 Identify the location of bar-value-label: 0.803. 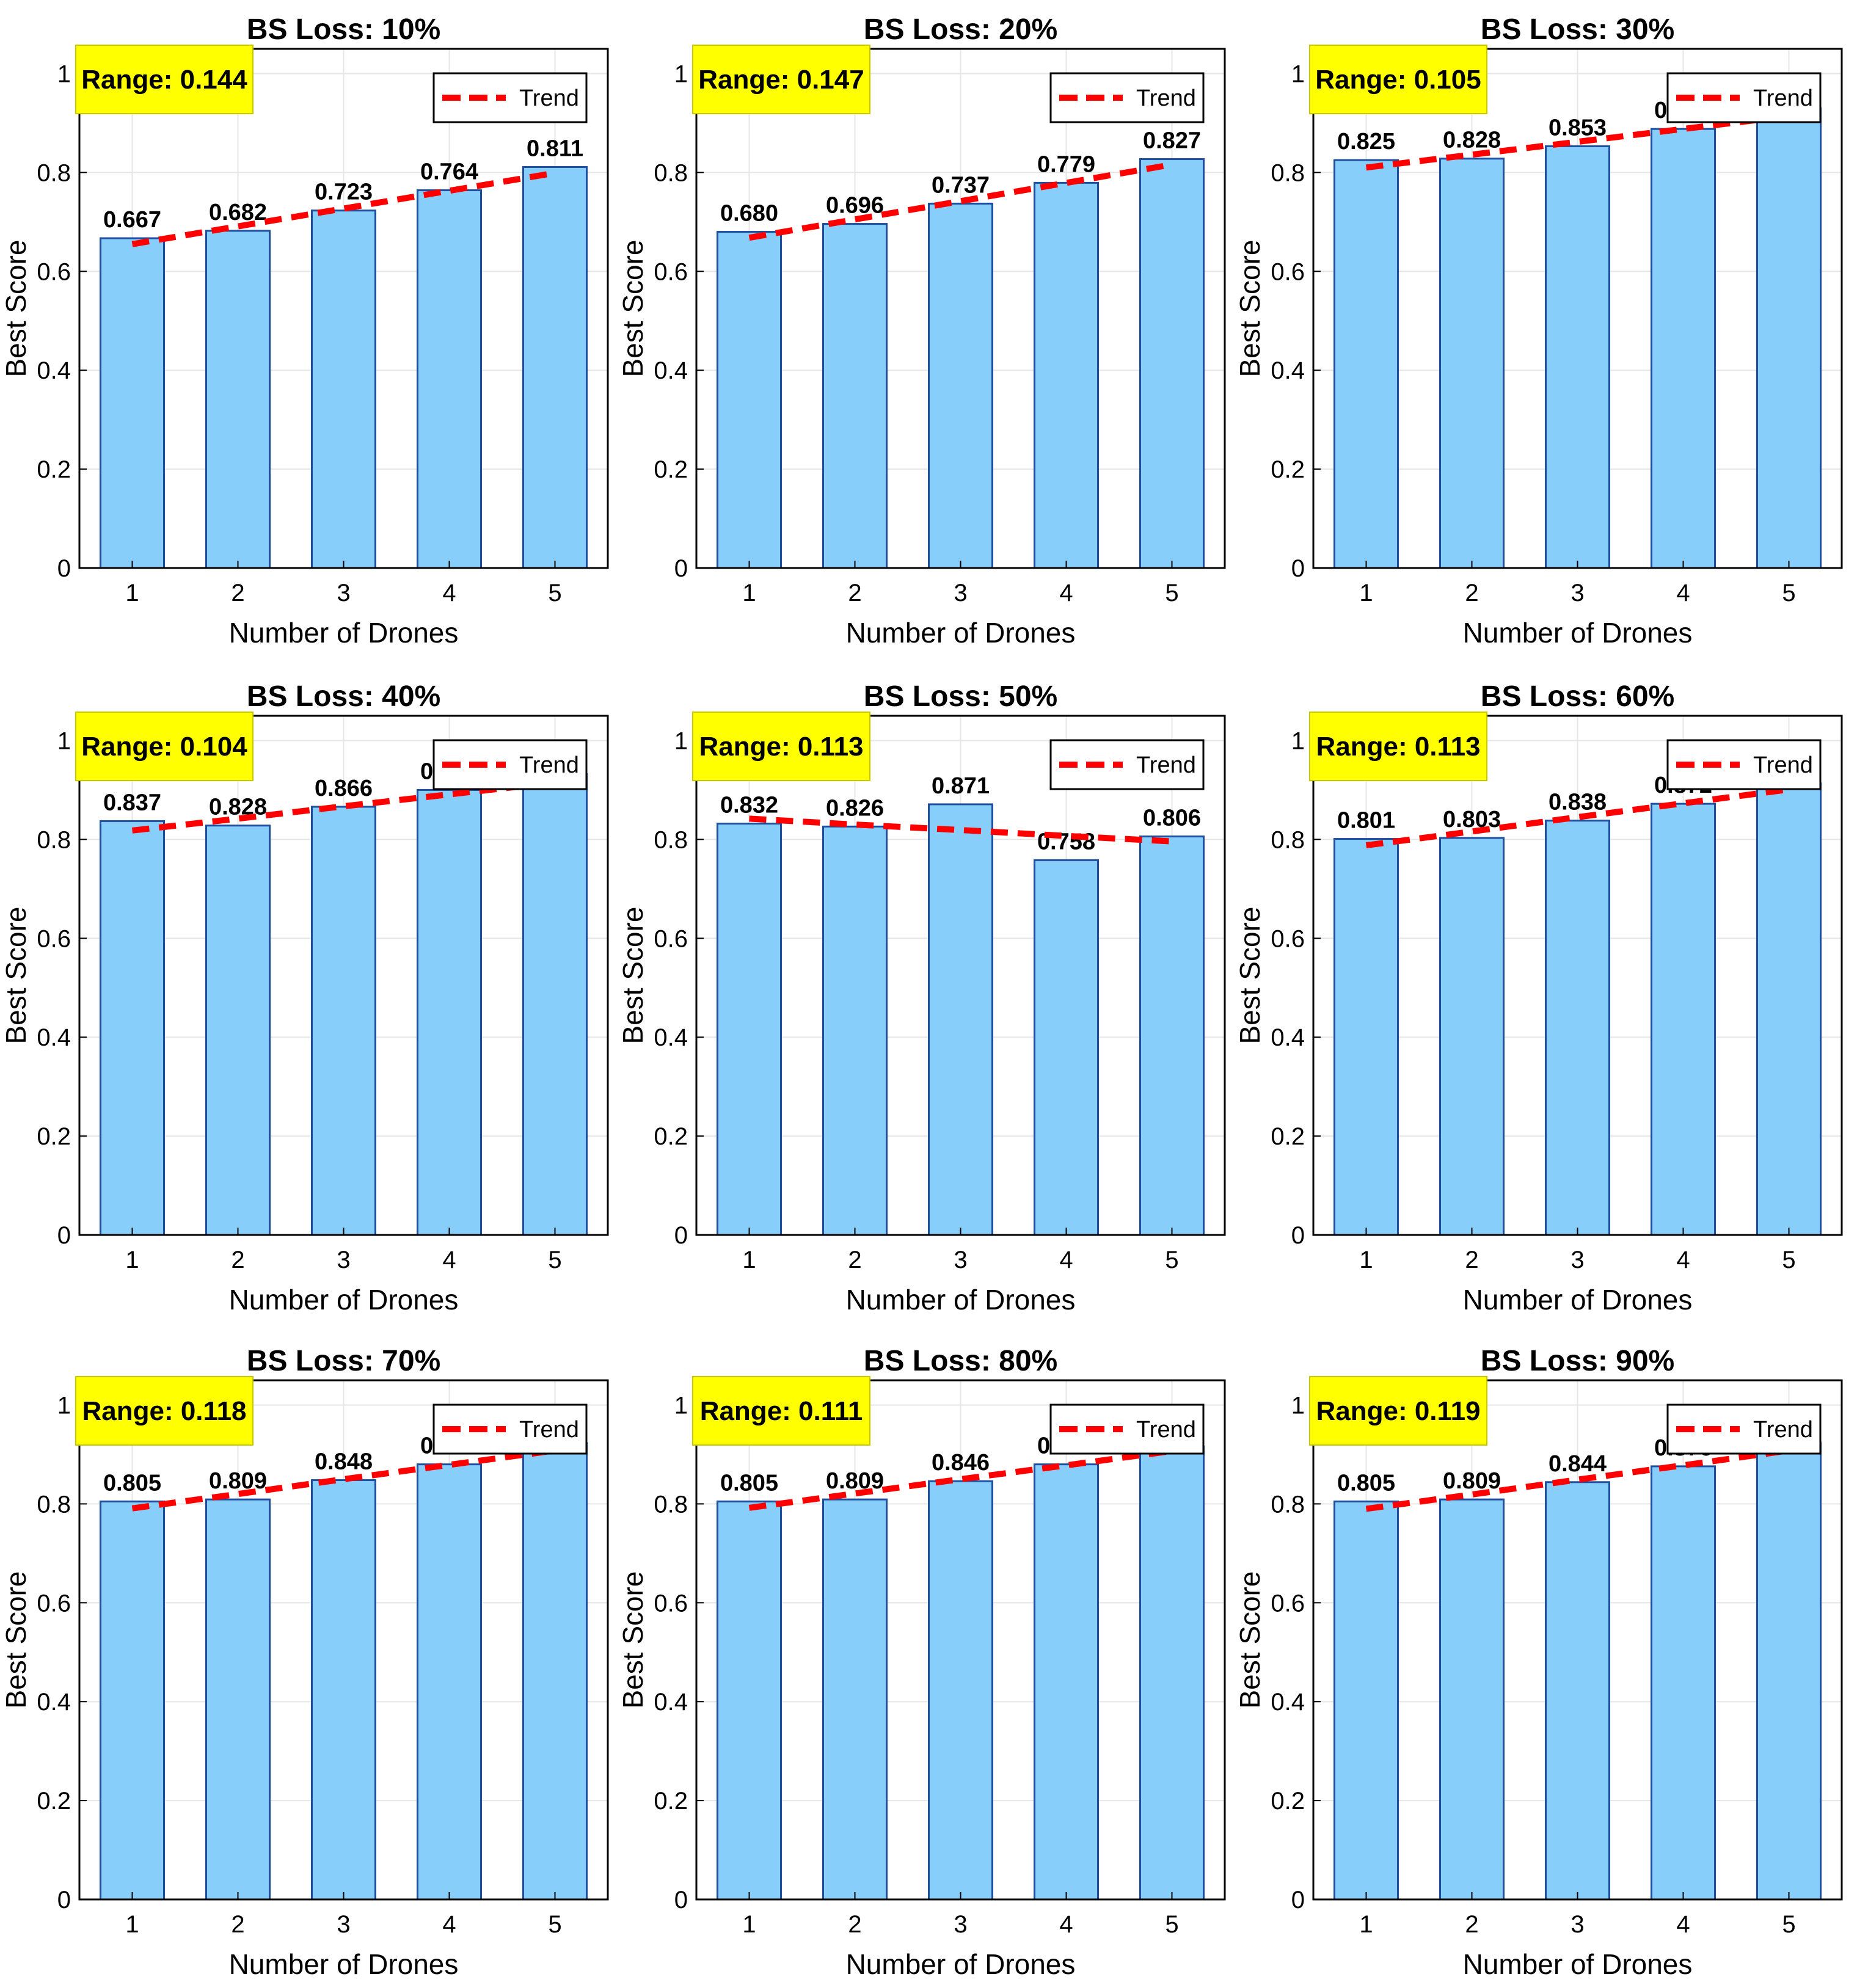
(1472, 819).